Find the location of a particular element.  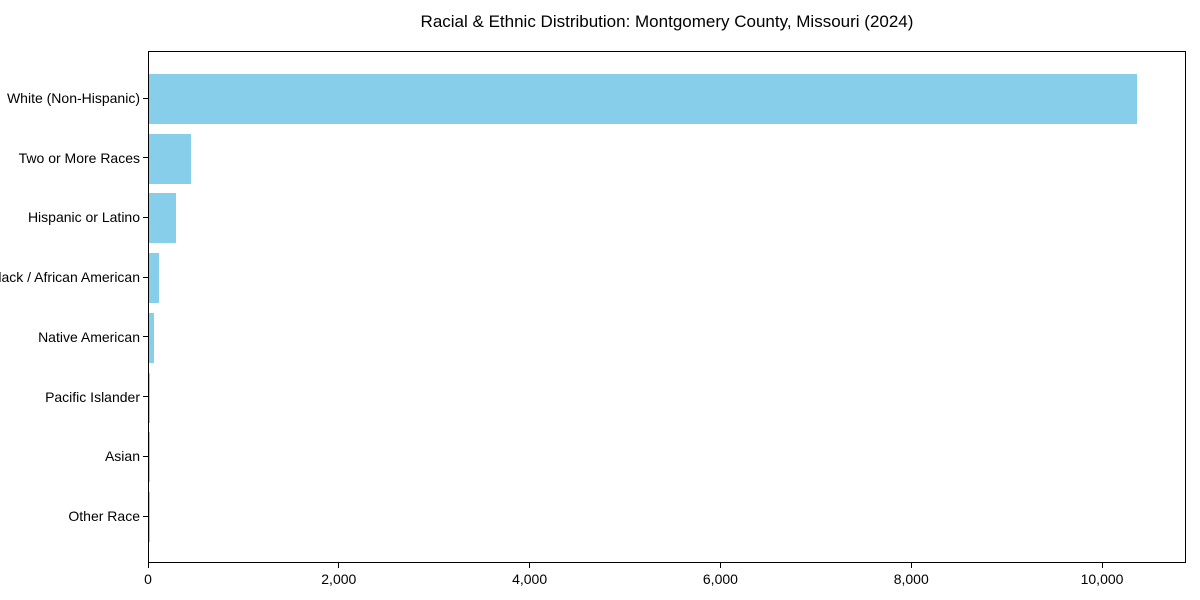

bar-hispanic-or-latino is located at coordinates (162, 218).